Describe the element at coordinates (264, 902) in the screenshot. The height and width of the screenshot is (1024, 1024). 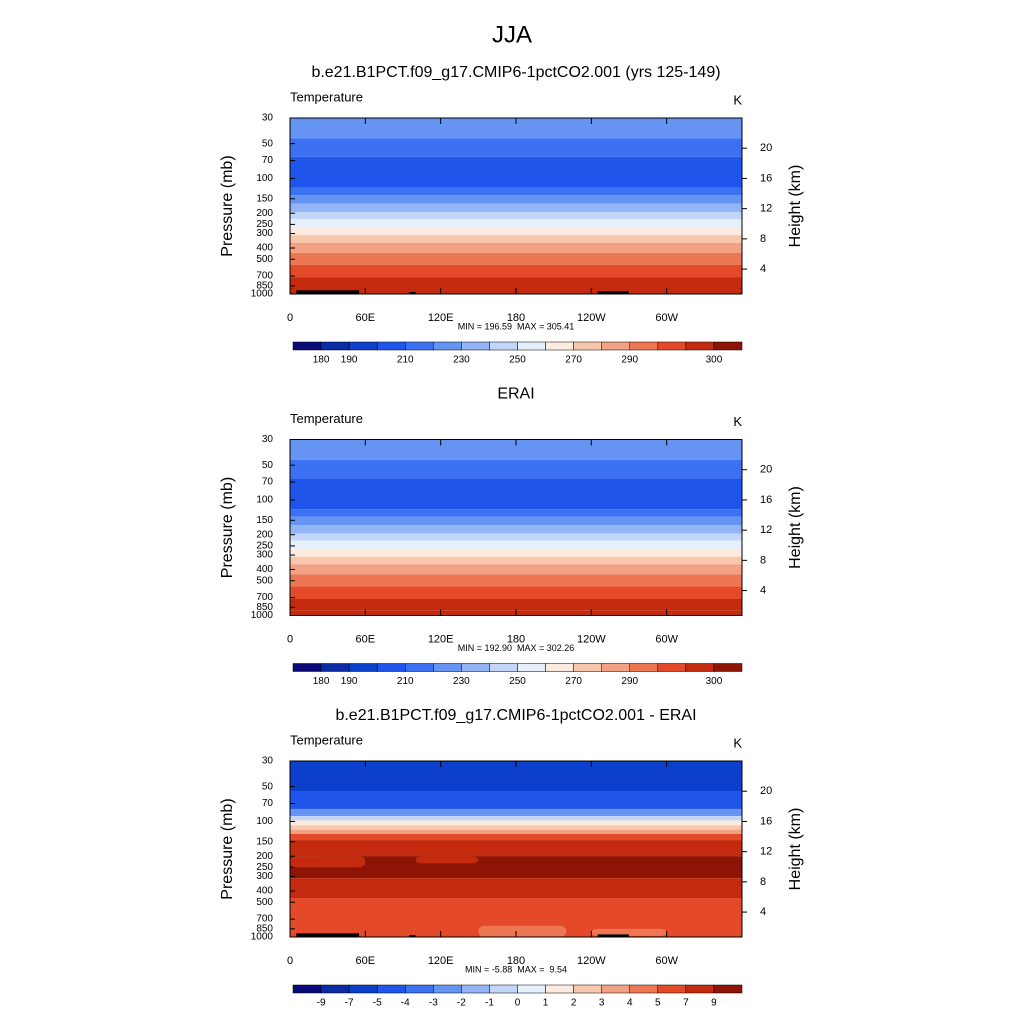
I see `y-tick-label: 500` at that location.